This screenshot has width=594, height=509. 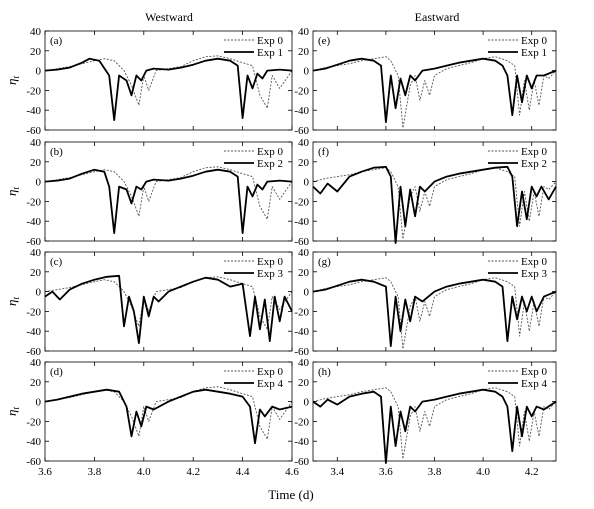 What do you see at coordinates (534, 384) in the screenshot?
I see `legend-label: Exp 4` at bounding box center [534, 384].